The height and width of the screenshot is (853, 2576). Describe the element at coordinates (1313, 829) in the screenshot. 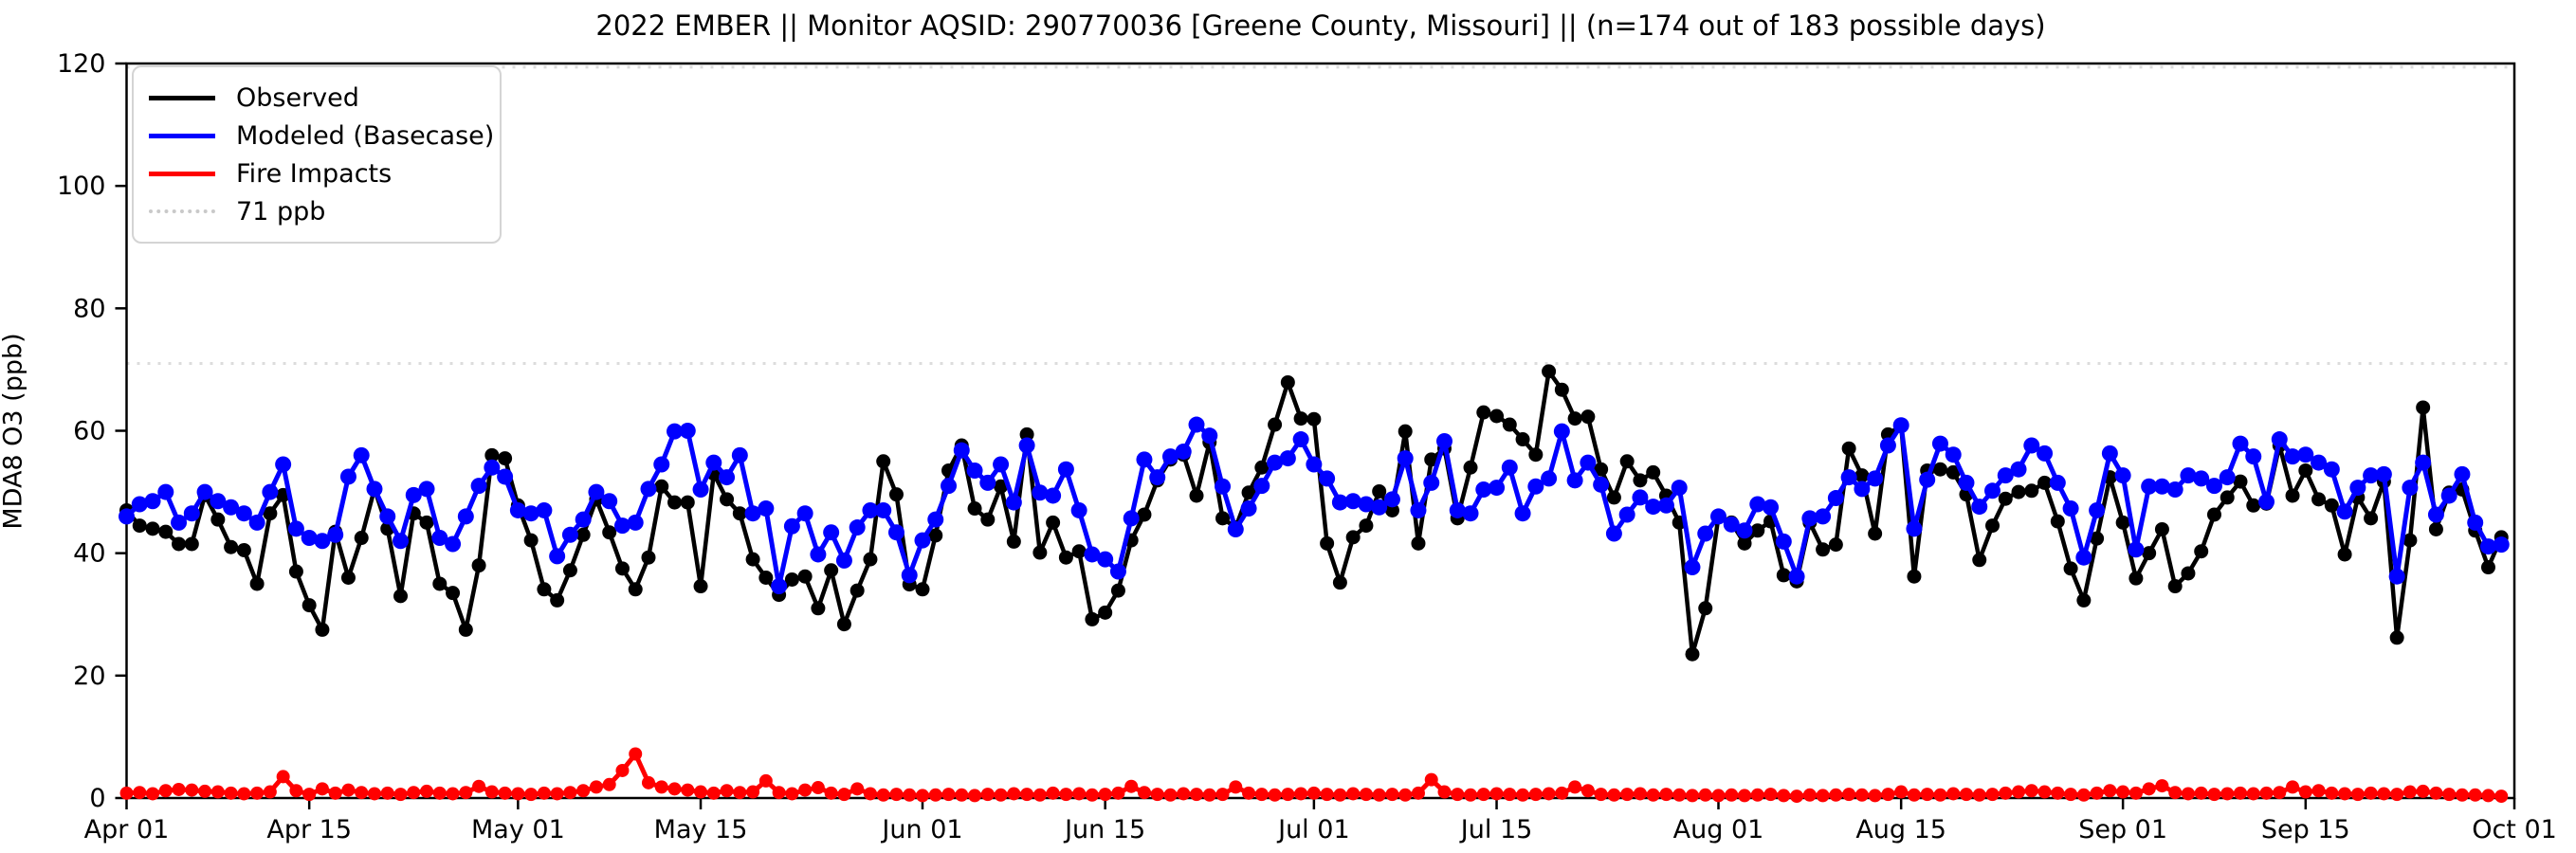

I see `x-tick-label: Jul 01` at that location.